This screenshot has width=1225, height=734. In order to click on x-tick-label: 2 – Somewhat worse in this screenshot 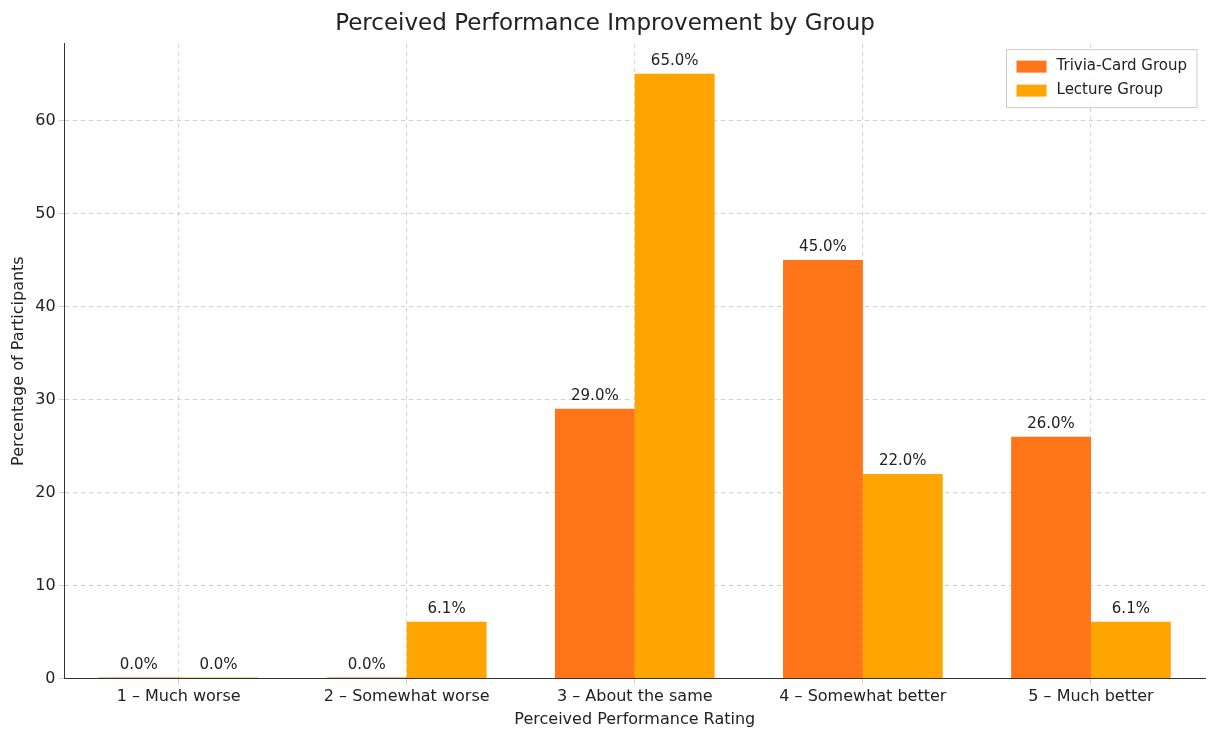, I will do `click(406, 696)`.